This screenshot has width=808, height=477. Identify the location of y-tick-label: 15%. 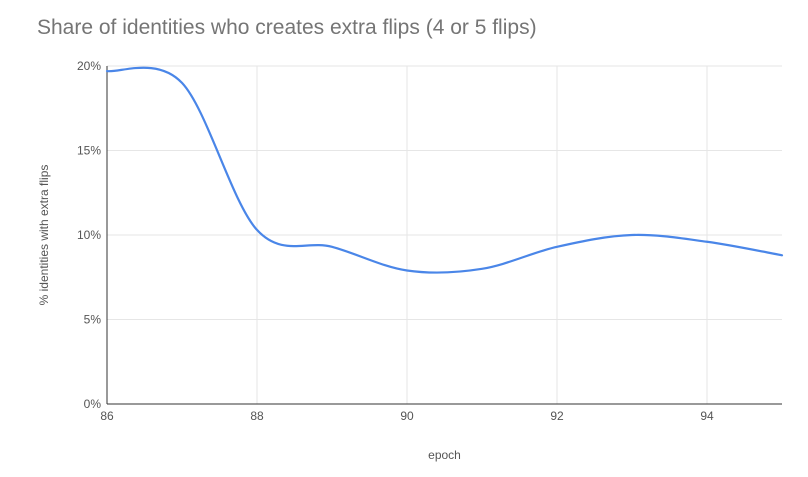
(89, 151).